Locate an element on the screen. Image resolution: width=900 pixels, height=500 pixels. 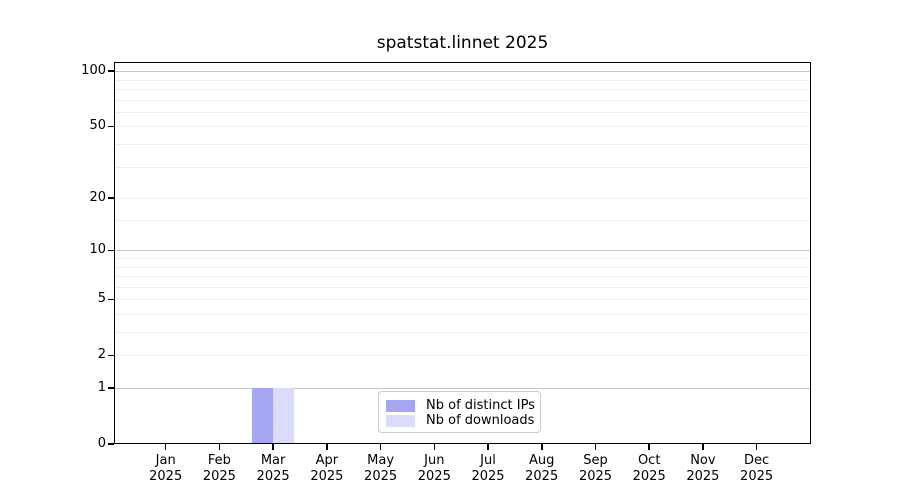
bar-nb-of-downloads is located at coordinates (284, 416).